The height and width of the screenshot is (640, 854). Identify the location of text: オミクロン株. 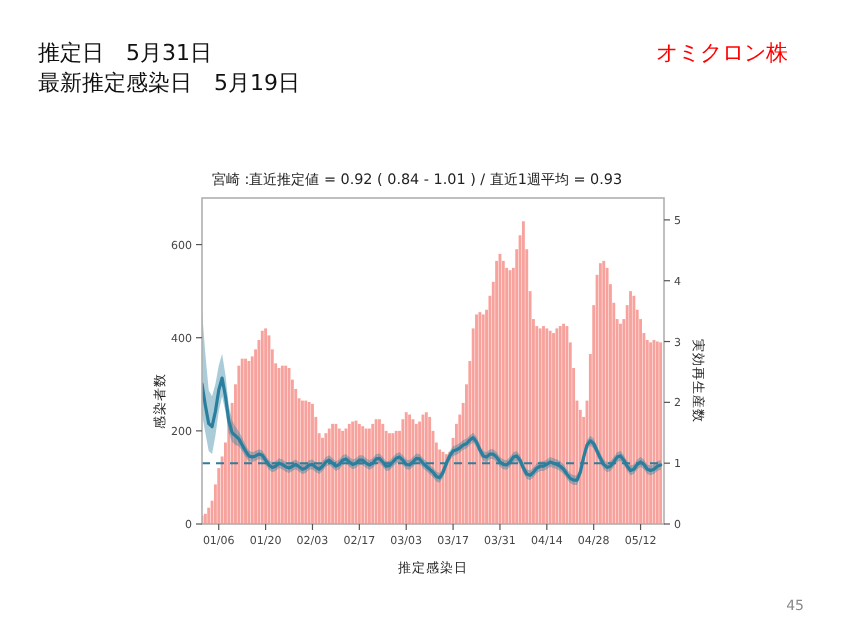
(722, 53).